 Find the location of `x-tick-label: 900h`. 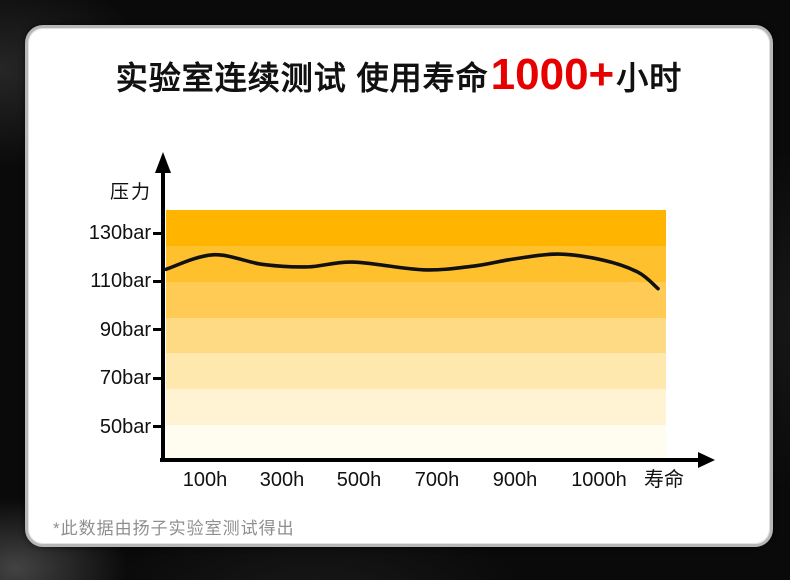

x-tick-label: 900h is located at coordinates (515, 480).